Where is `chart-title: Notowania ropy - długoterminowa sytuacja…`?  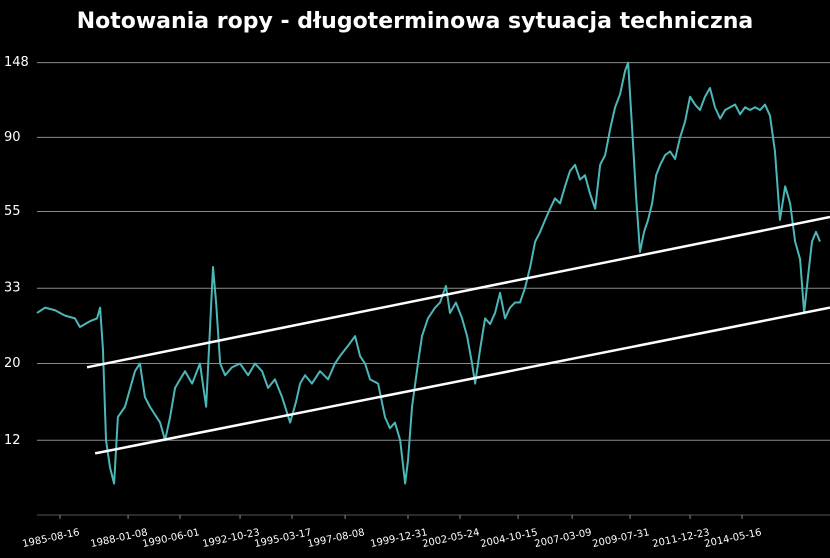 chart-title: Notowania ropy - długoterminowa sytuacja… is located at coordinates (415, 21).